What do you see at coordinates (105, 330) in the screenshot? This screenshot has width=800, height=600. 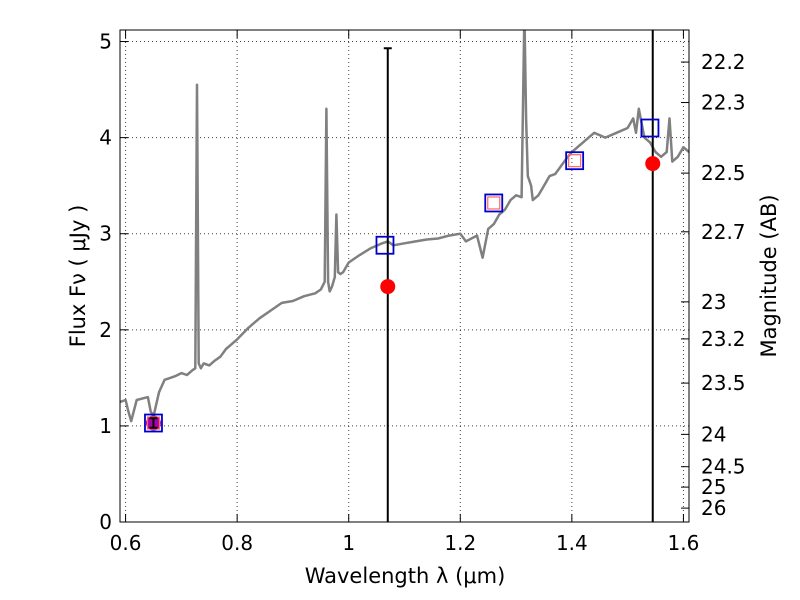 I see `y-tick-label-2: 2` at bounding box center [105, 330].